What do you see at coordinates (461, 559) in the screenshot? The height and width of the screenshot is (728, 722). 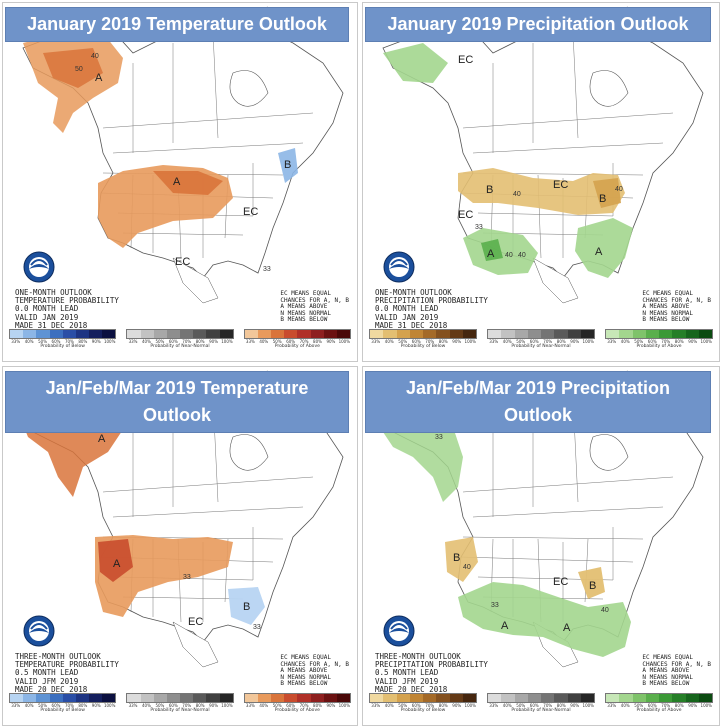 I see `below-region` at bounding box center [461, 559].